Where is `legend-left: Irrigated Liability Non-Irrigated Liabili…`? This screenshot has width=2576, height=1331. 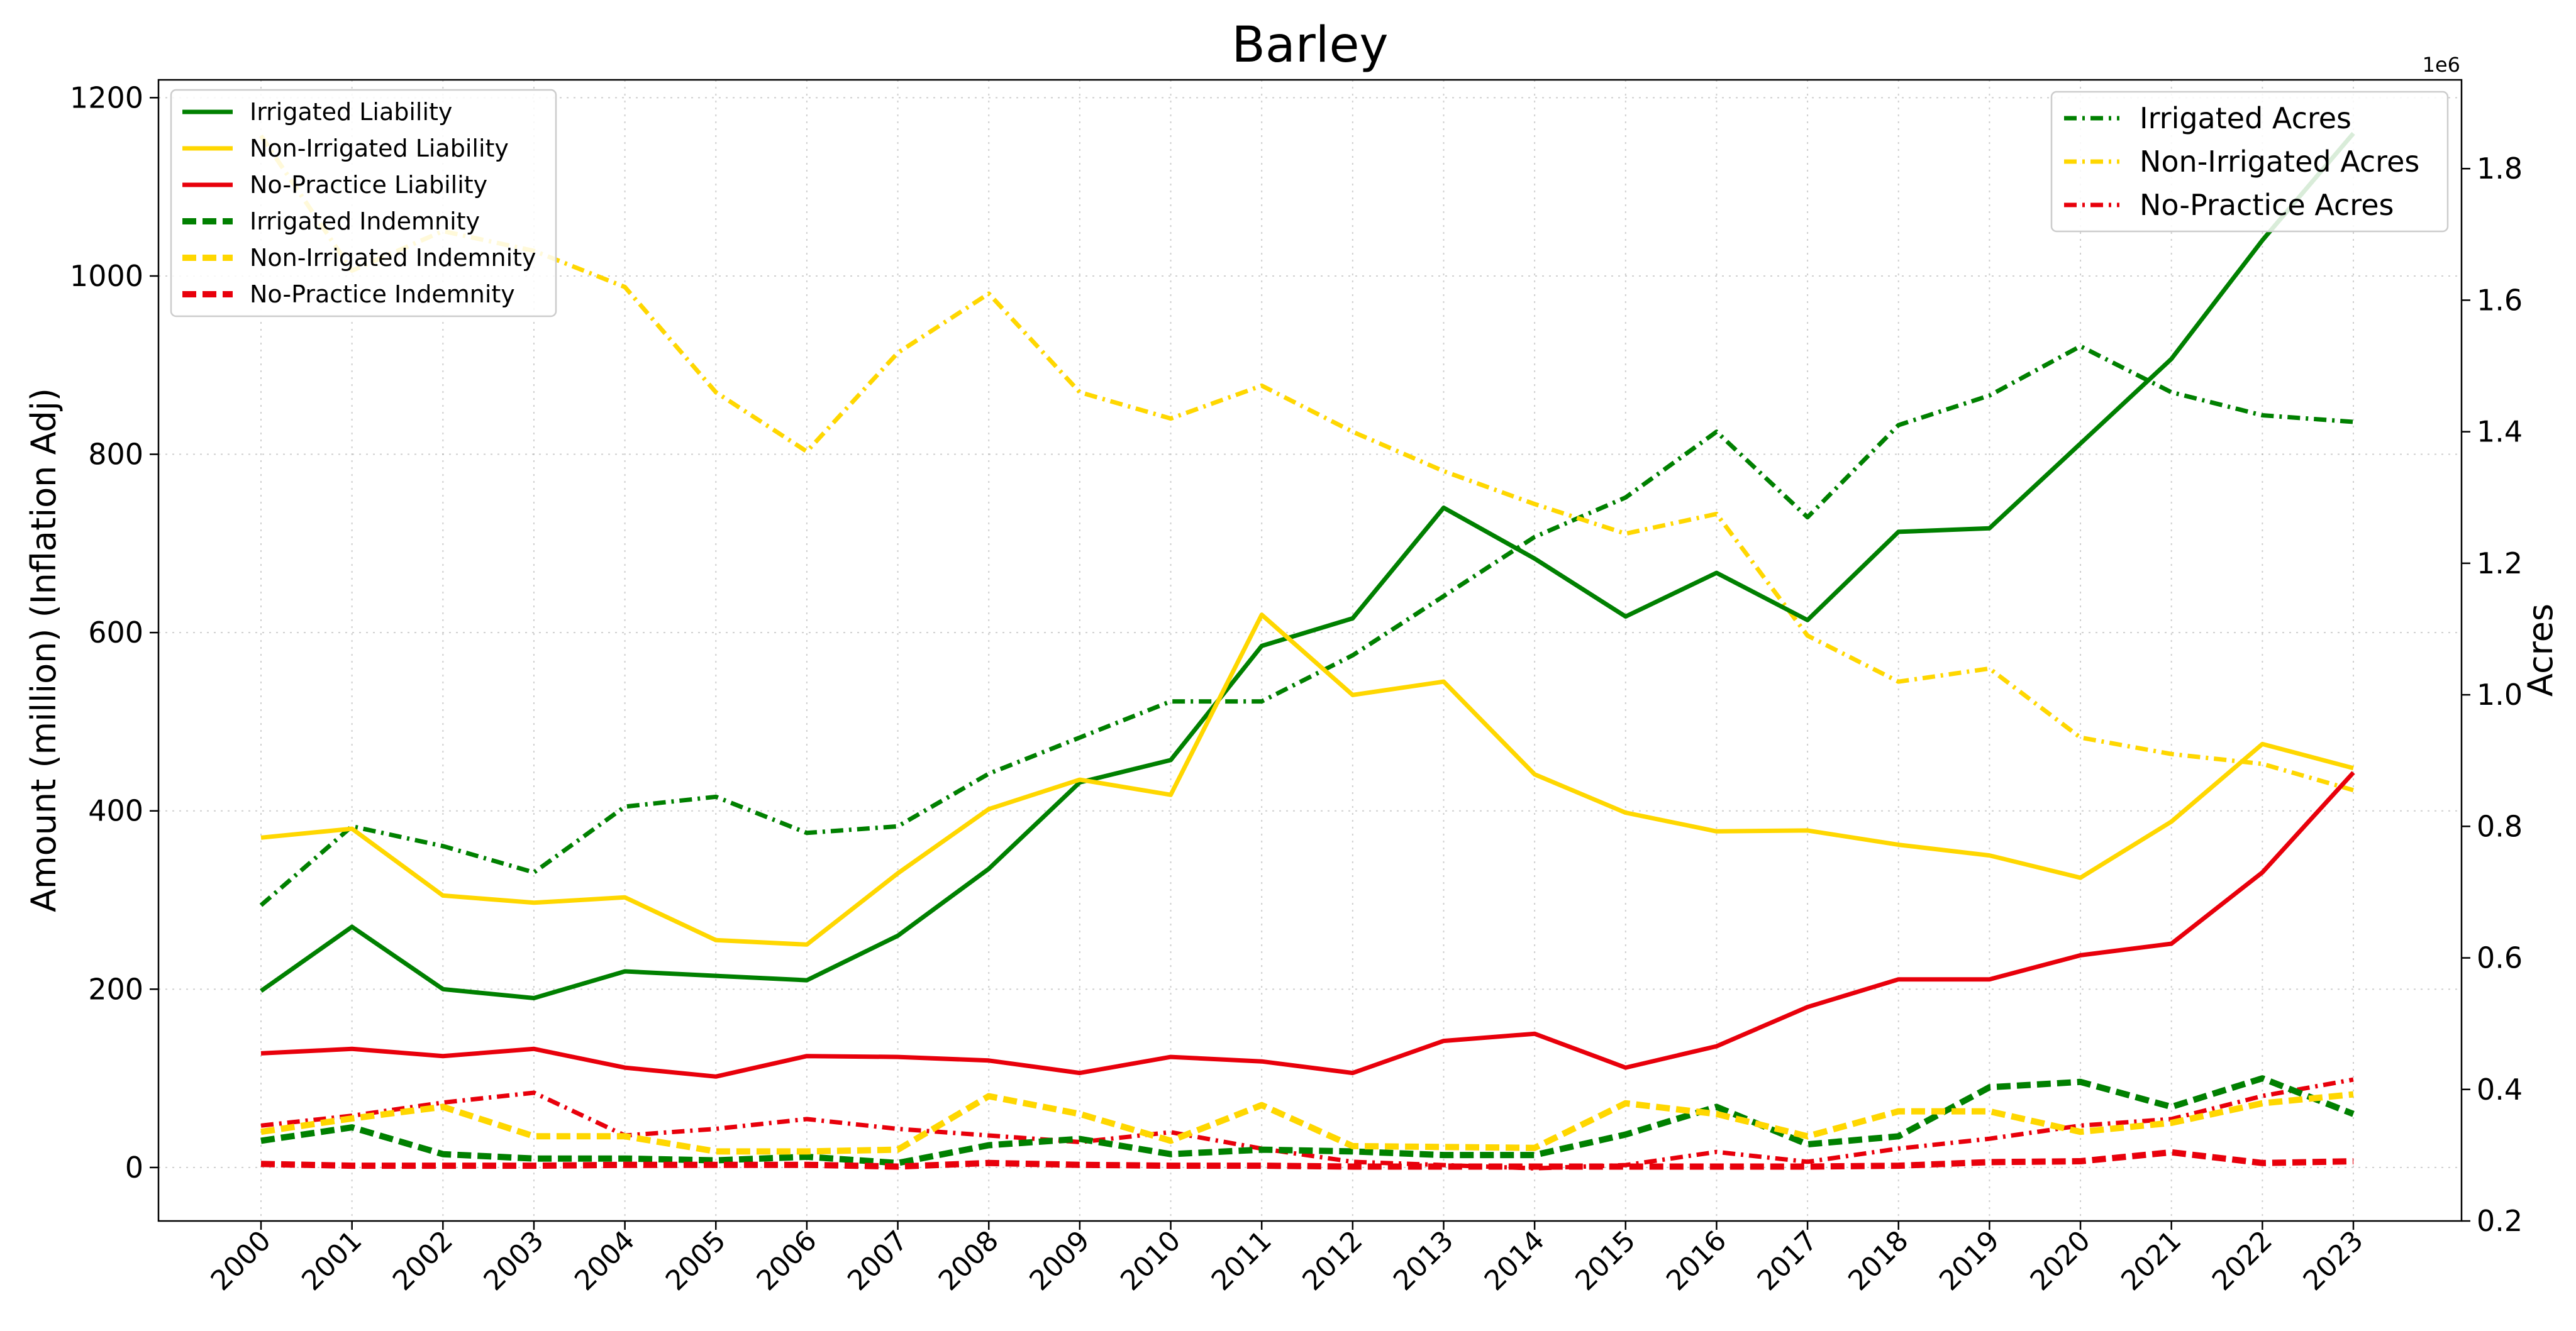
legend-left: Irrigated Liability Non-Irrigated Liabili… is located at coordinates (363, 204).